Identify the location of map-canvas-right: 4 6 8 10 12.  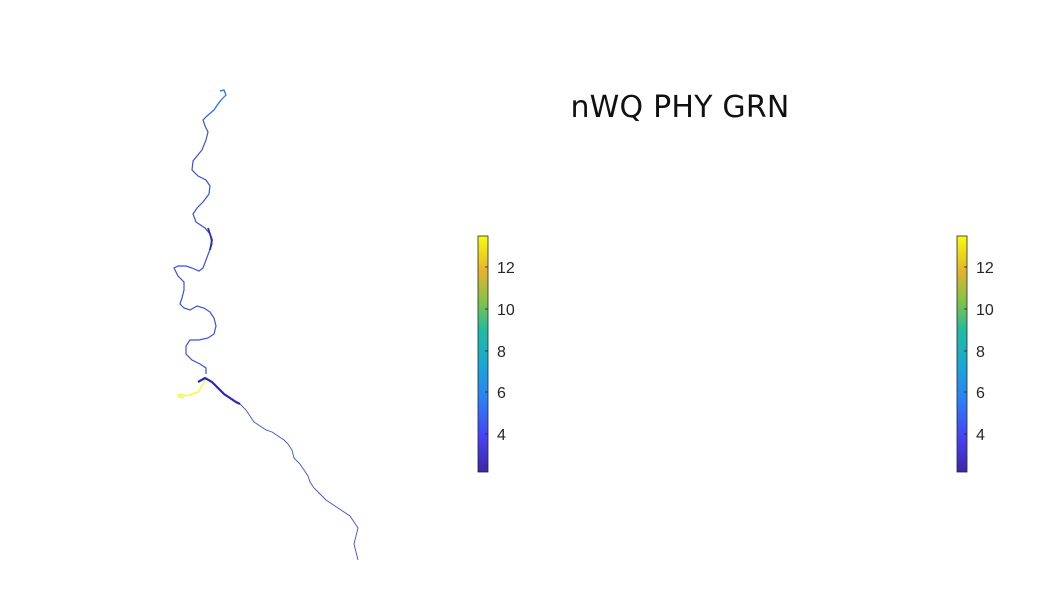
(975, 354).